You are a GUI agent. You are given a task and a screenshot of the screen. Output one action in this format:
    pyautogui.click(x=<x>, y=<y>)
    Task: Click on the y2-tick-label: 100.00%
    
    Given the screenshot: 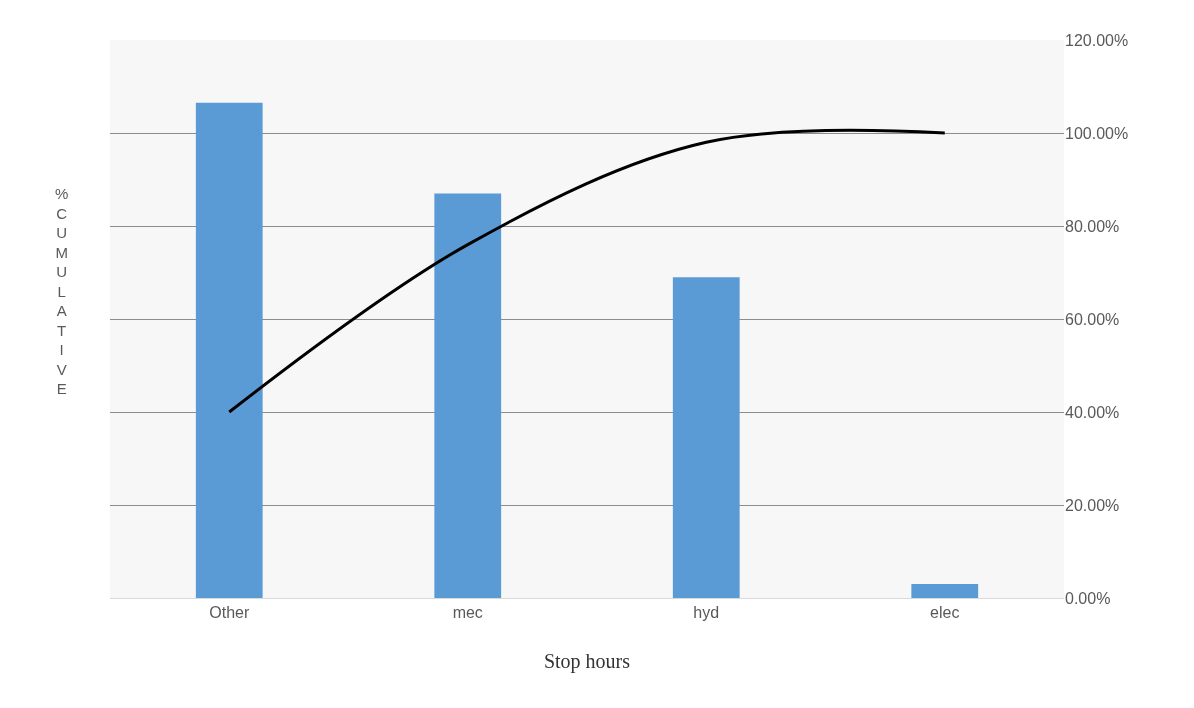 What is the action you would take?
    pyautogui.click(x=1097, y=133)
    